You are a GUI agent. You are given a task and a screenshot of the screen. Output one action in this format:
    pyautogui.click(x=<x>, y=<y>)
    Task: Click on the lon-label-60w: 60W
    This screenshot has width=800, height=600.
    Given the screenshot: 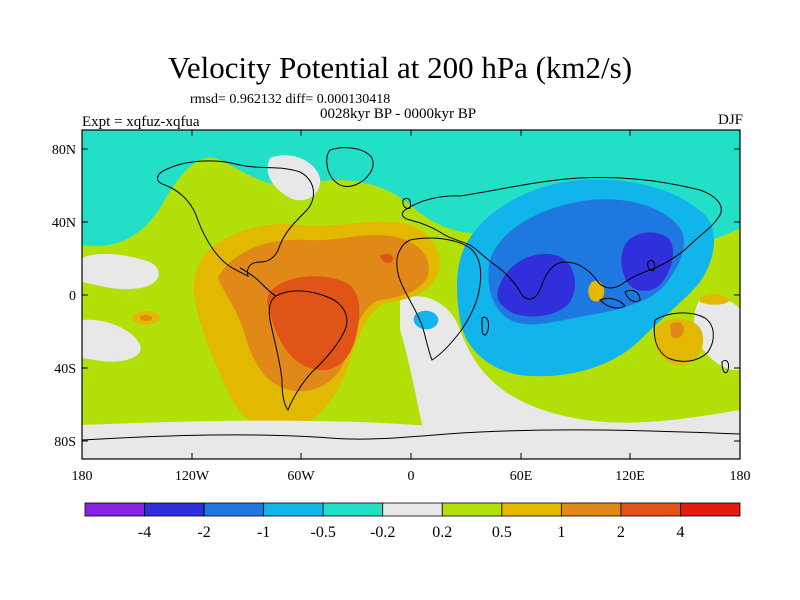 What is the action you would take?
    pyautogui.click(x=301, y=476)
    